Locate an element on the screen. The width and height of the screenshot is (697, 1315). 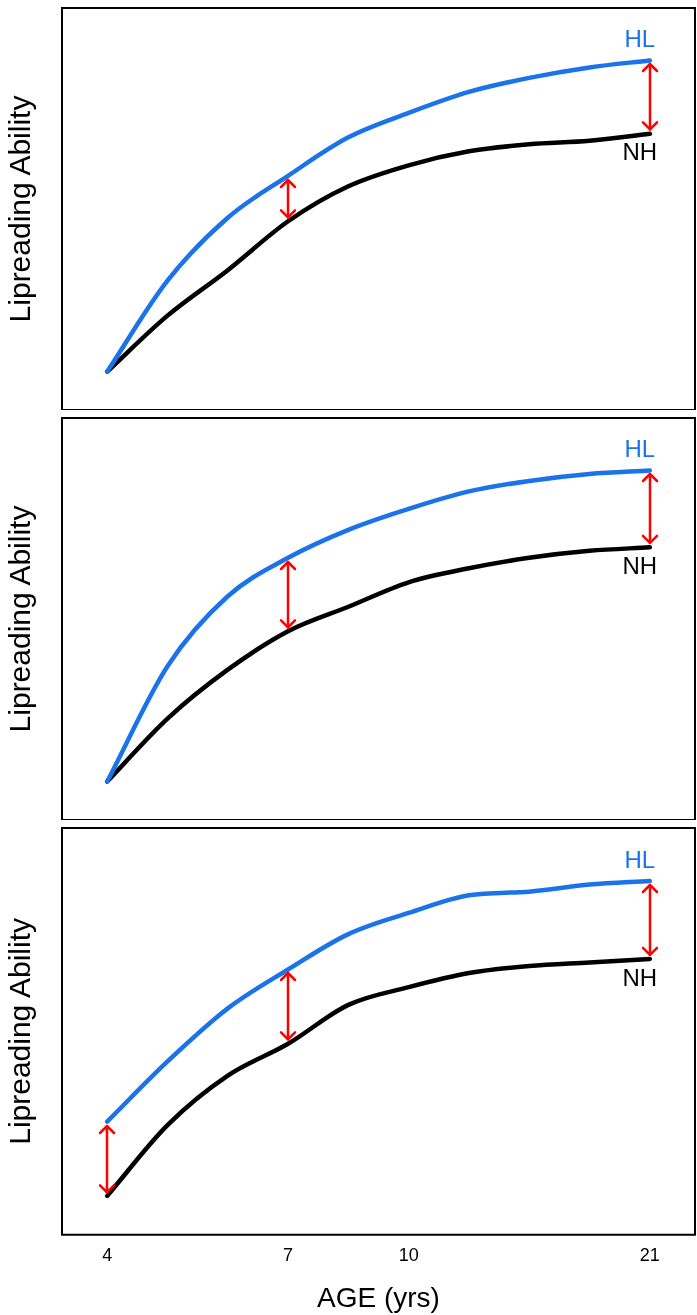
x-tick-label: 7 is located at coordinates (288, 1254).